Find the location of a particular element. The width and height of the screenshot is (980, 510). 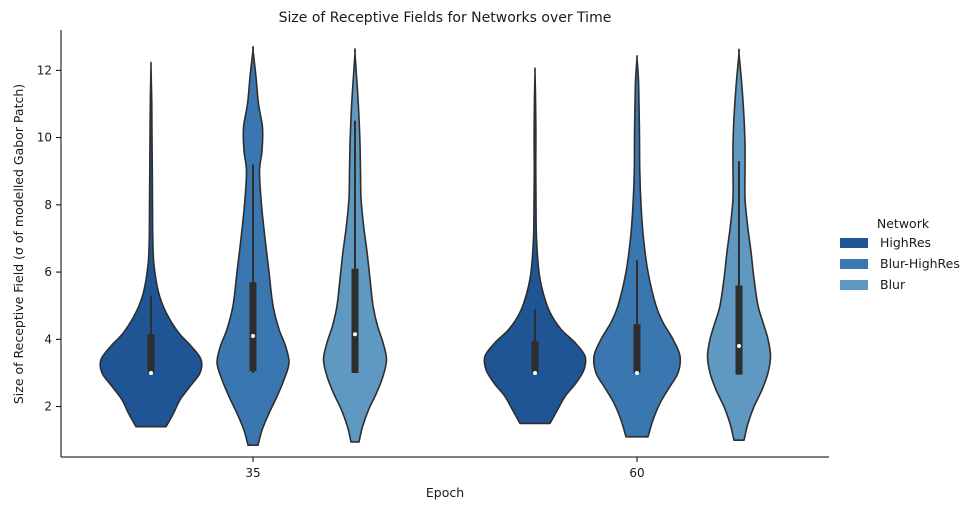

y-tick-label: 10 is located at coordinates (44, 138).